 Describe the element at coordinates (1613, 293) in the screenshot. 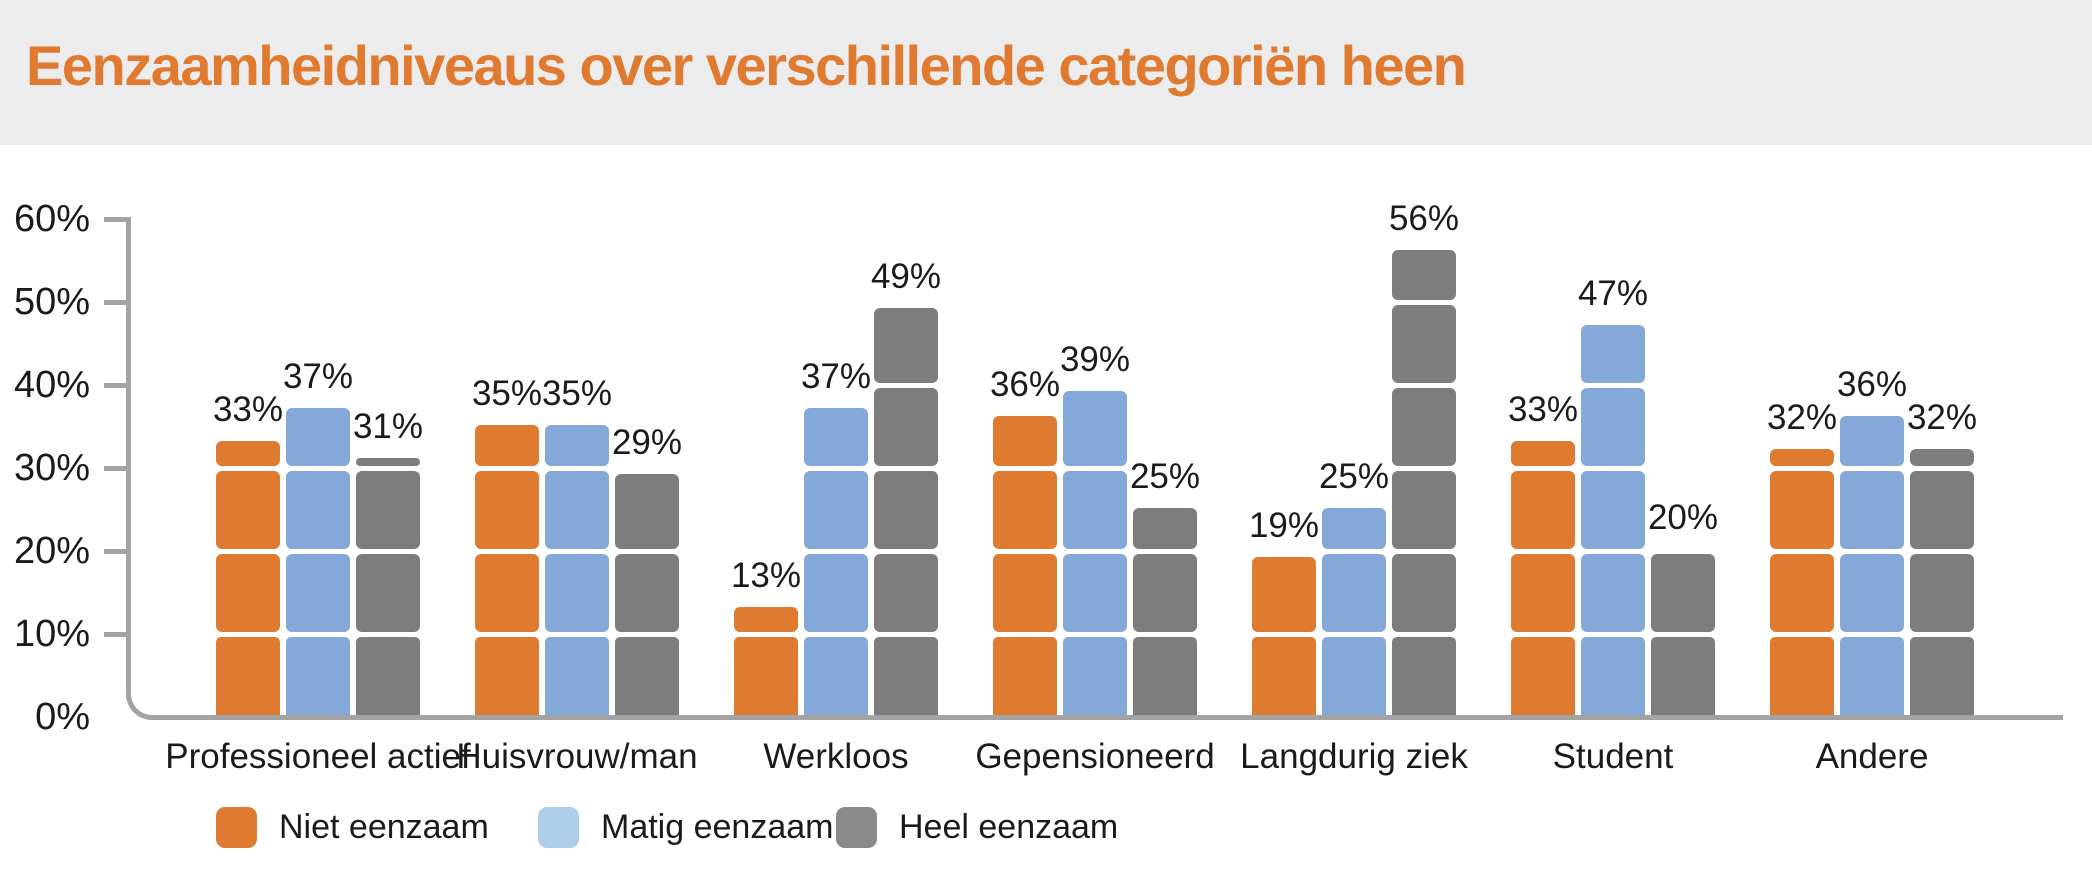

I see `bar-value-label: 47%` at that location.